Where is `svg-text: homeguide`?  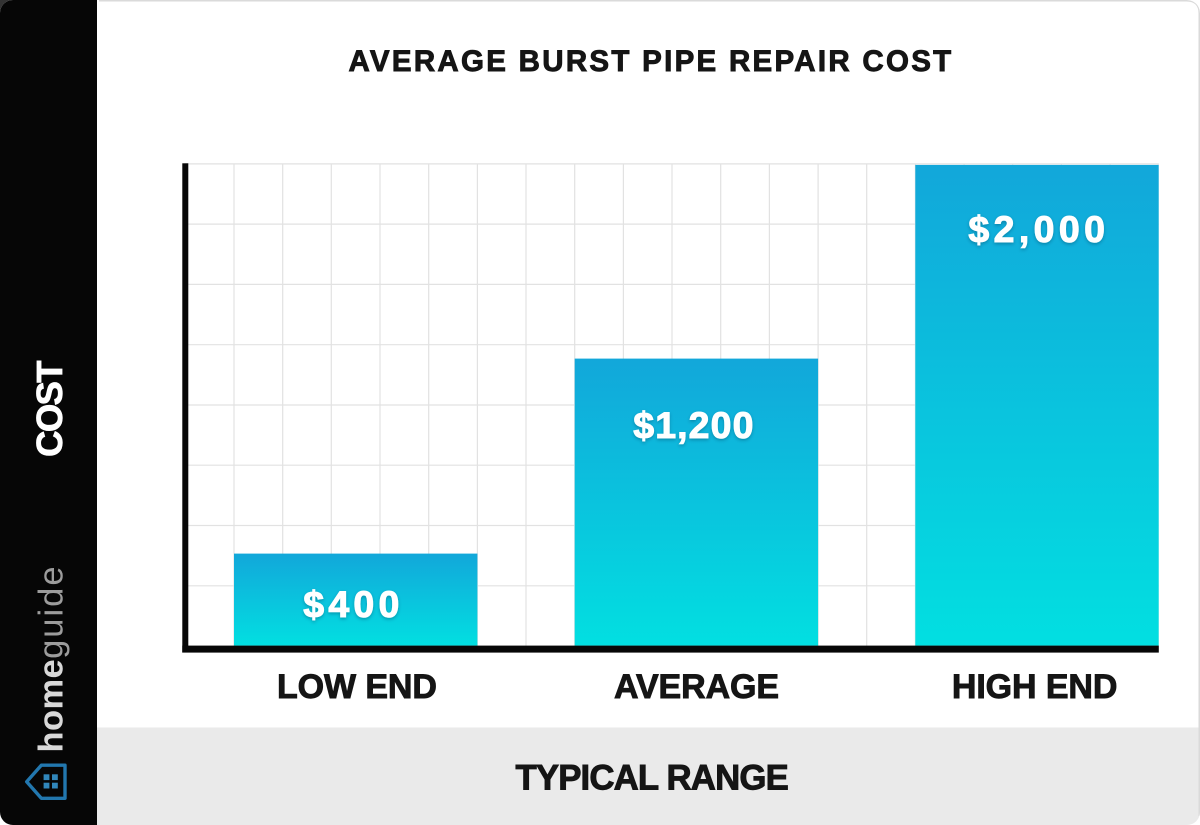 svg-text: homeguide is located at coordinates (52, 658).